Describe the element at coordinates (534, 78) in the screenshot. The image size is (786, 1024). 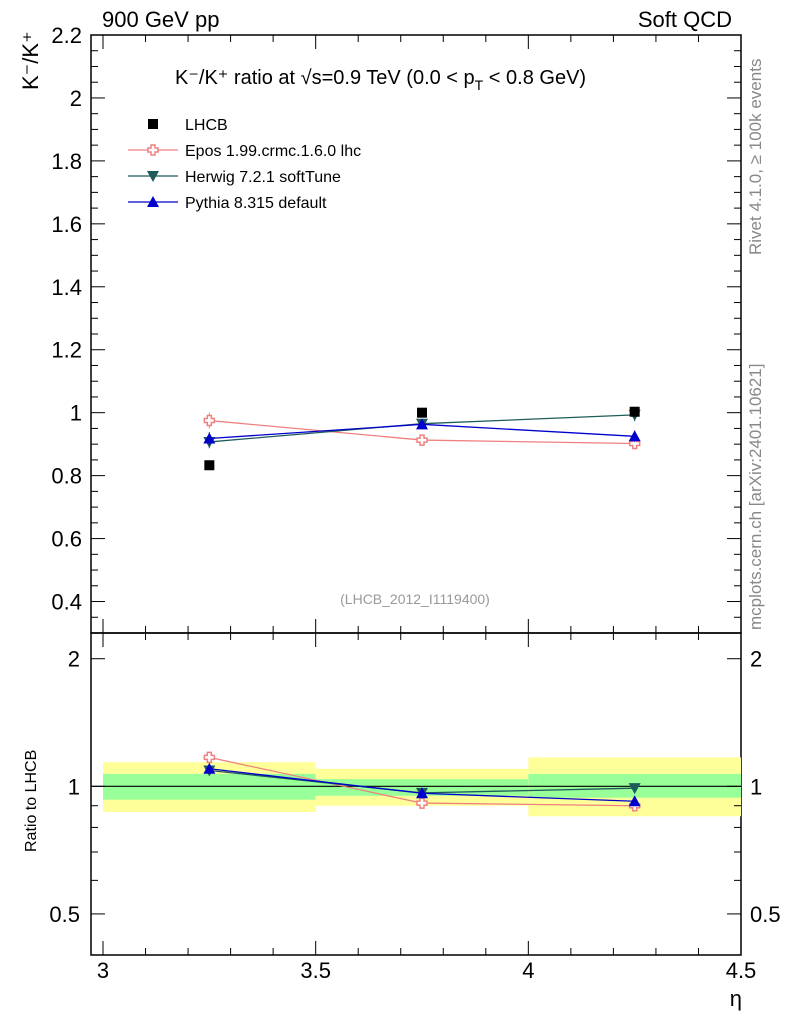
I see `chart-title-tail: < 0.8 GeV)` at that location.